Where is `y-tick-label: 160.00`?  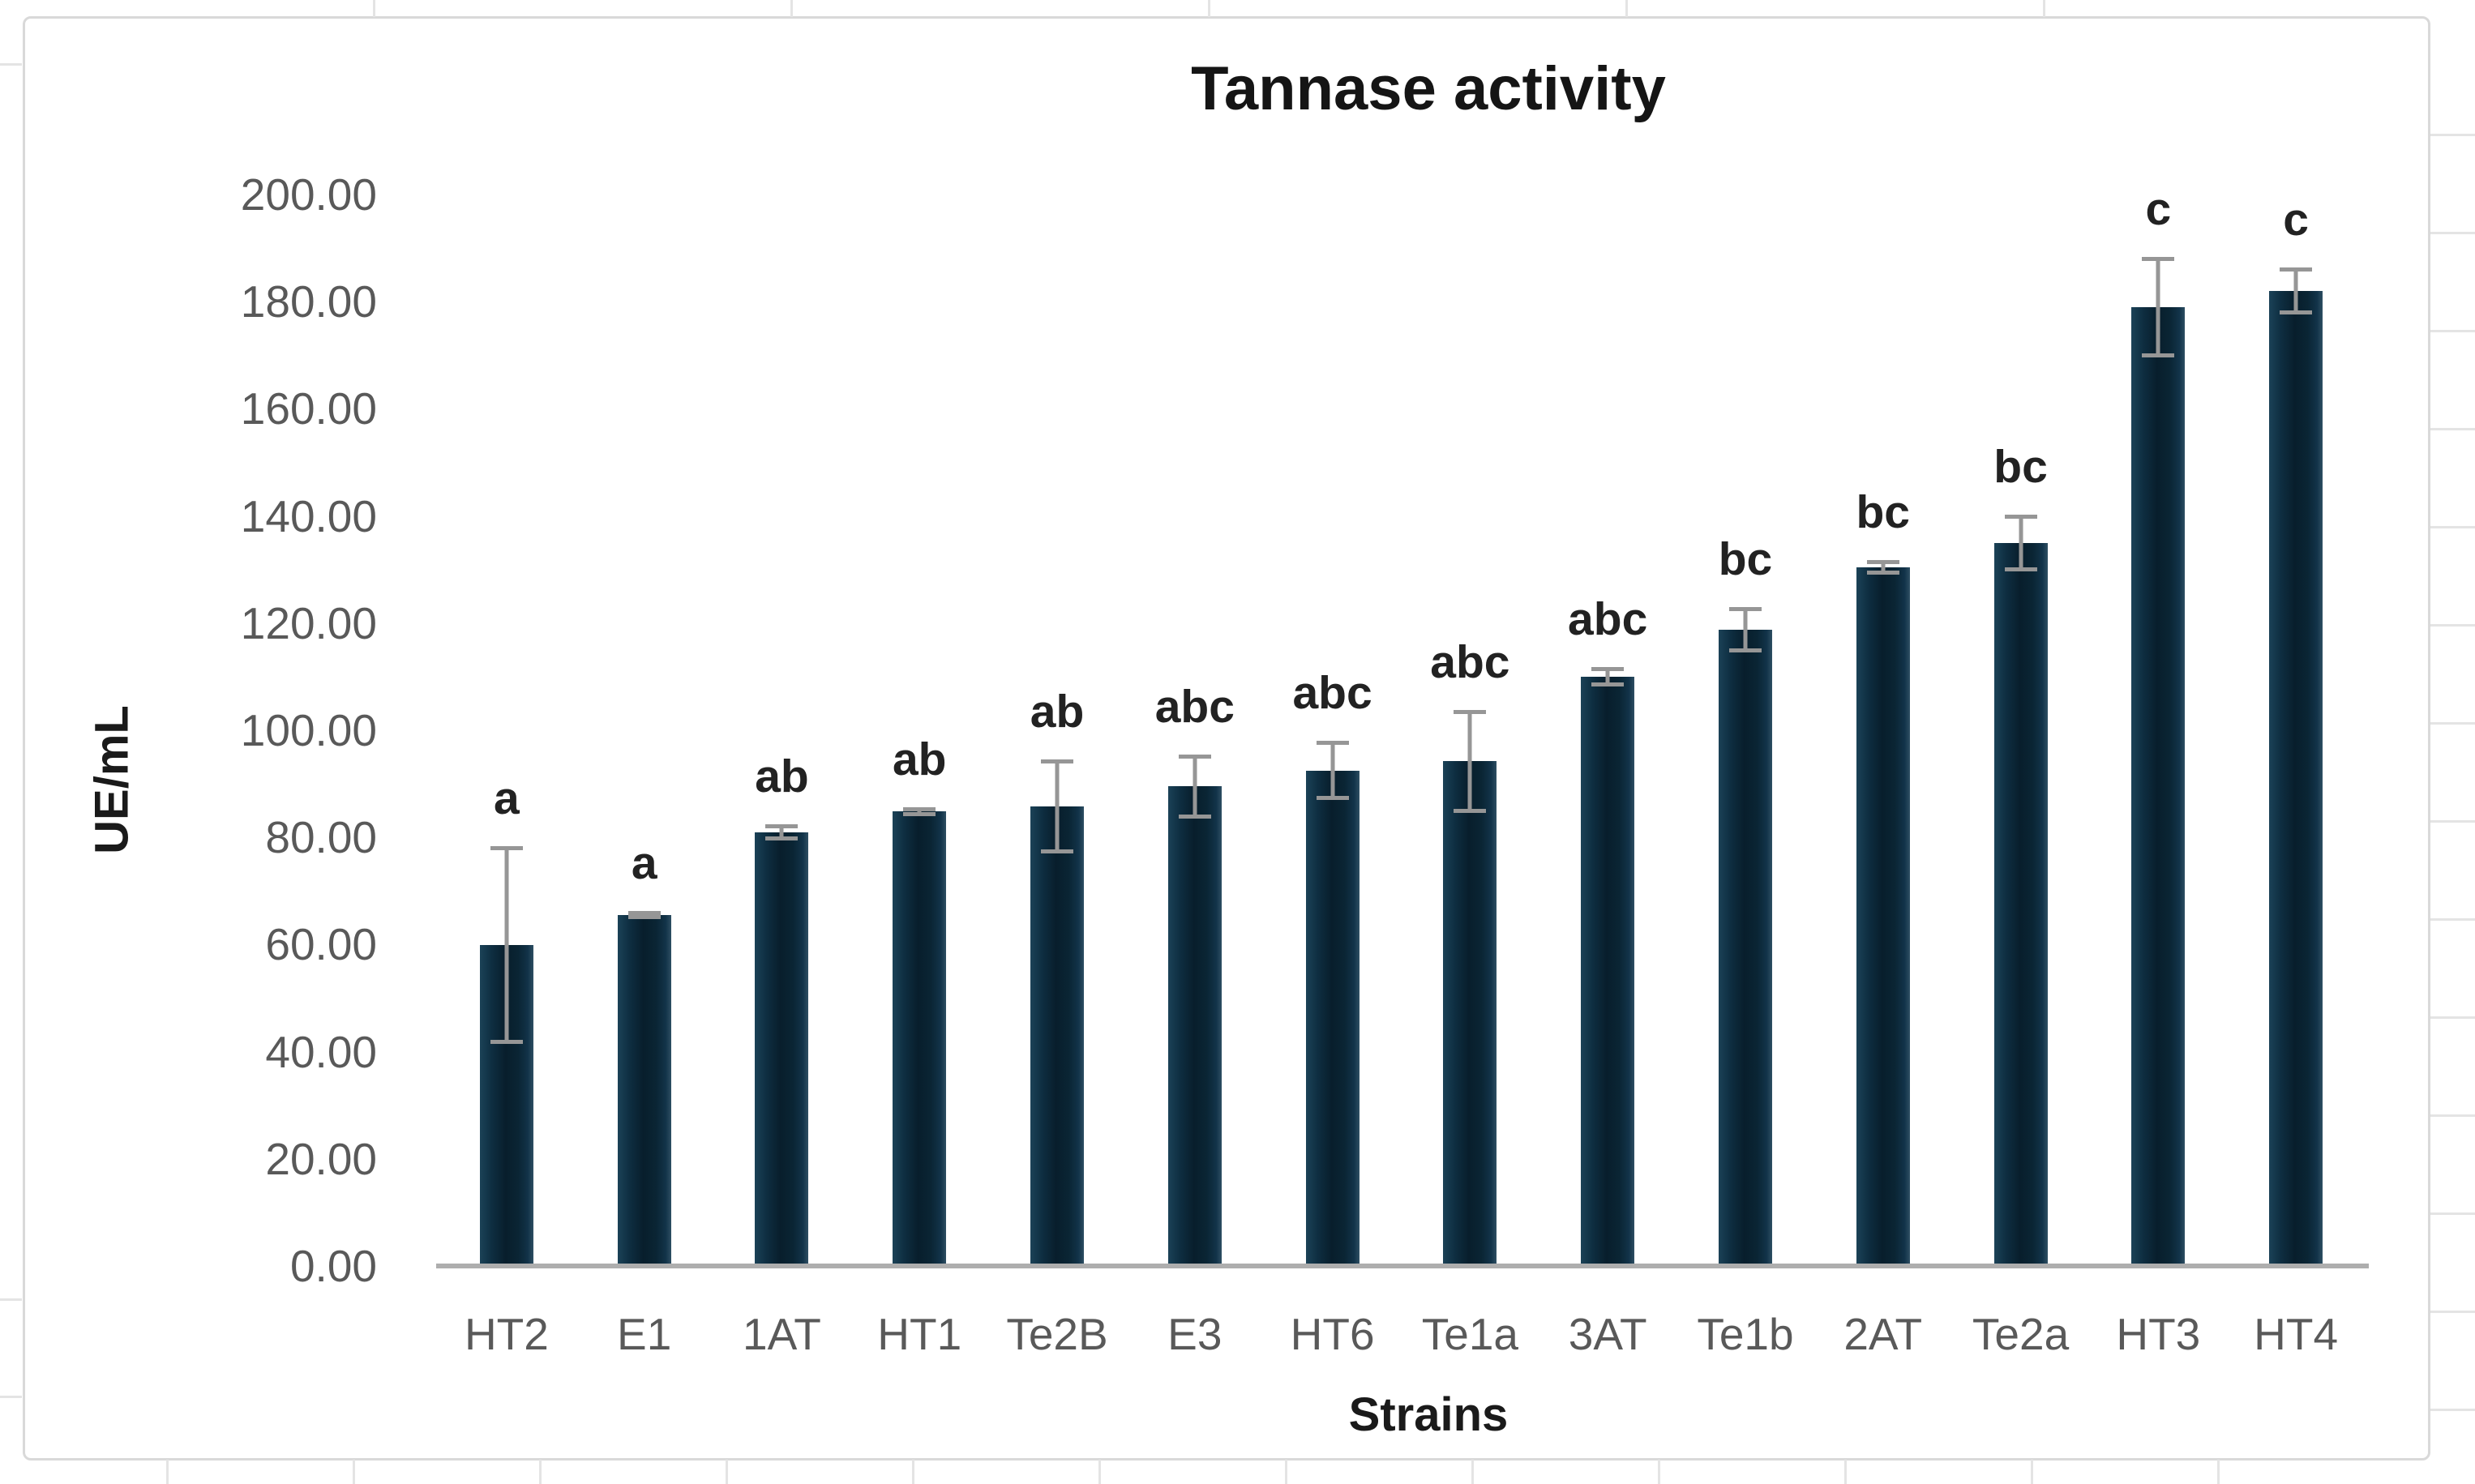 y-tick-label: 160.00 is located at coordinates (308, 408).